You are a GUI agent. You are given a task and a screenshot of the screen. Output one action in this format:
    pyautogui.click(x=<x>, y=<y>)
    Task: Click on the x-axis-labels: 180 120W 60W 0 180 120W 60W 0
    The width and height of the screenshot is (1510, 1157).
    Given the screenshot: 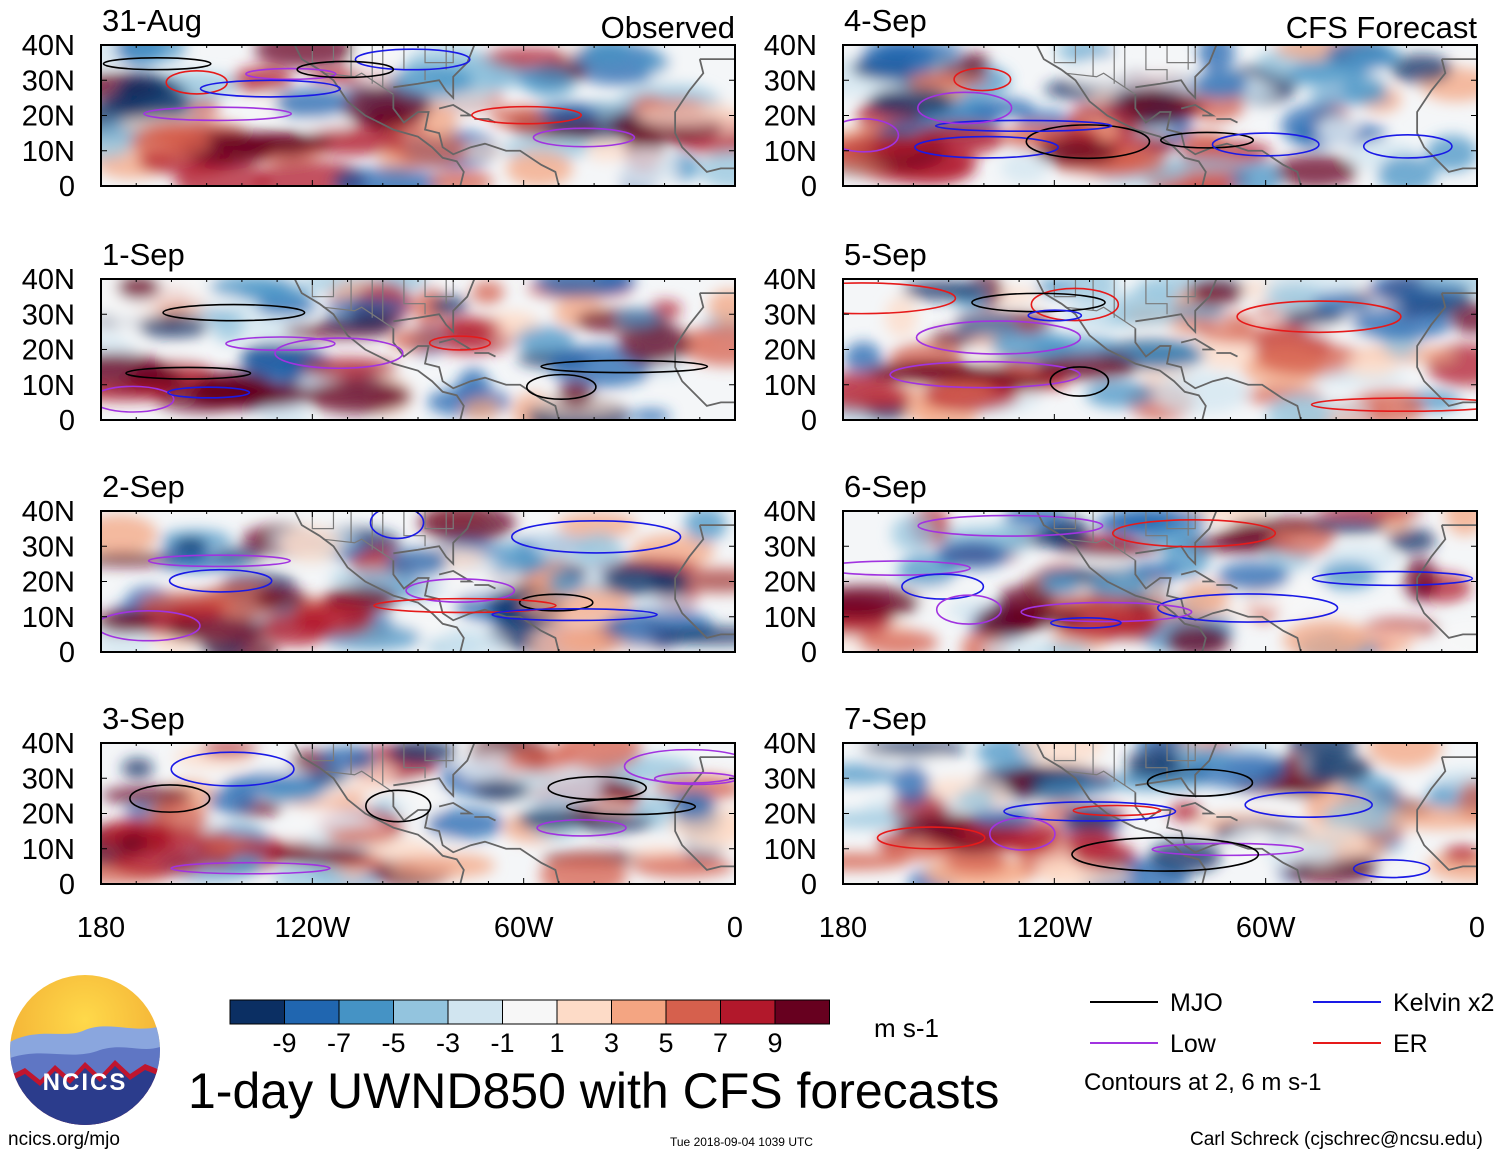 What is the action you would take?
    pyautogui.click(x=781, y=928)
    